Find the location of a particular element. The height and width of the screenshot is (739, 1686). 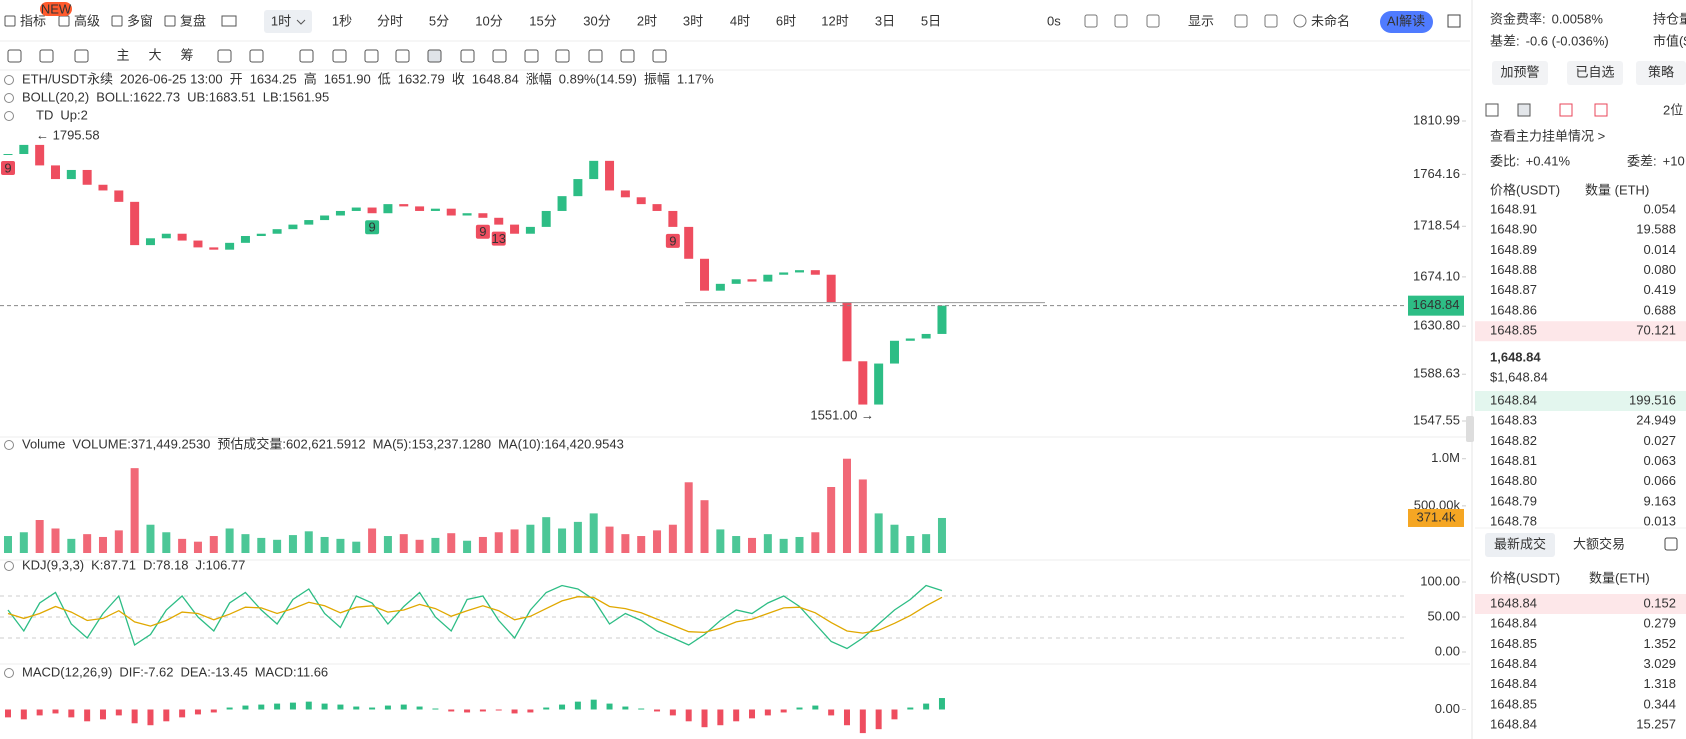

panel-button-label: 已自选 is located at coordinates (1594, 71).